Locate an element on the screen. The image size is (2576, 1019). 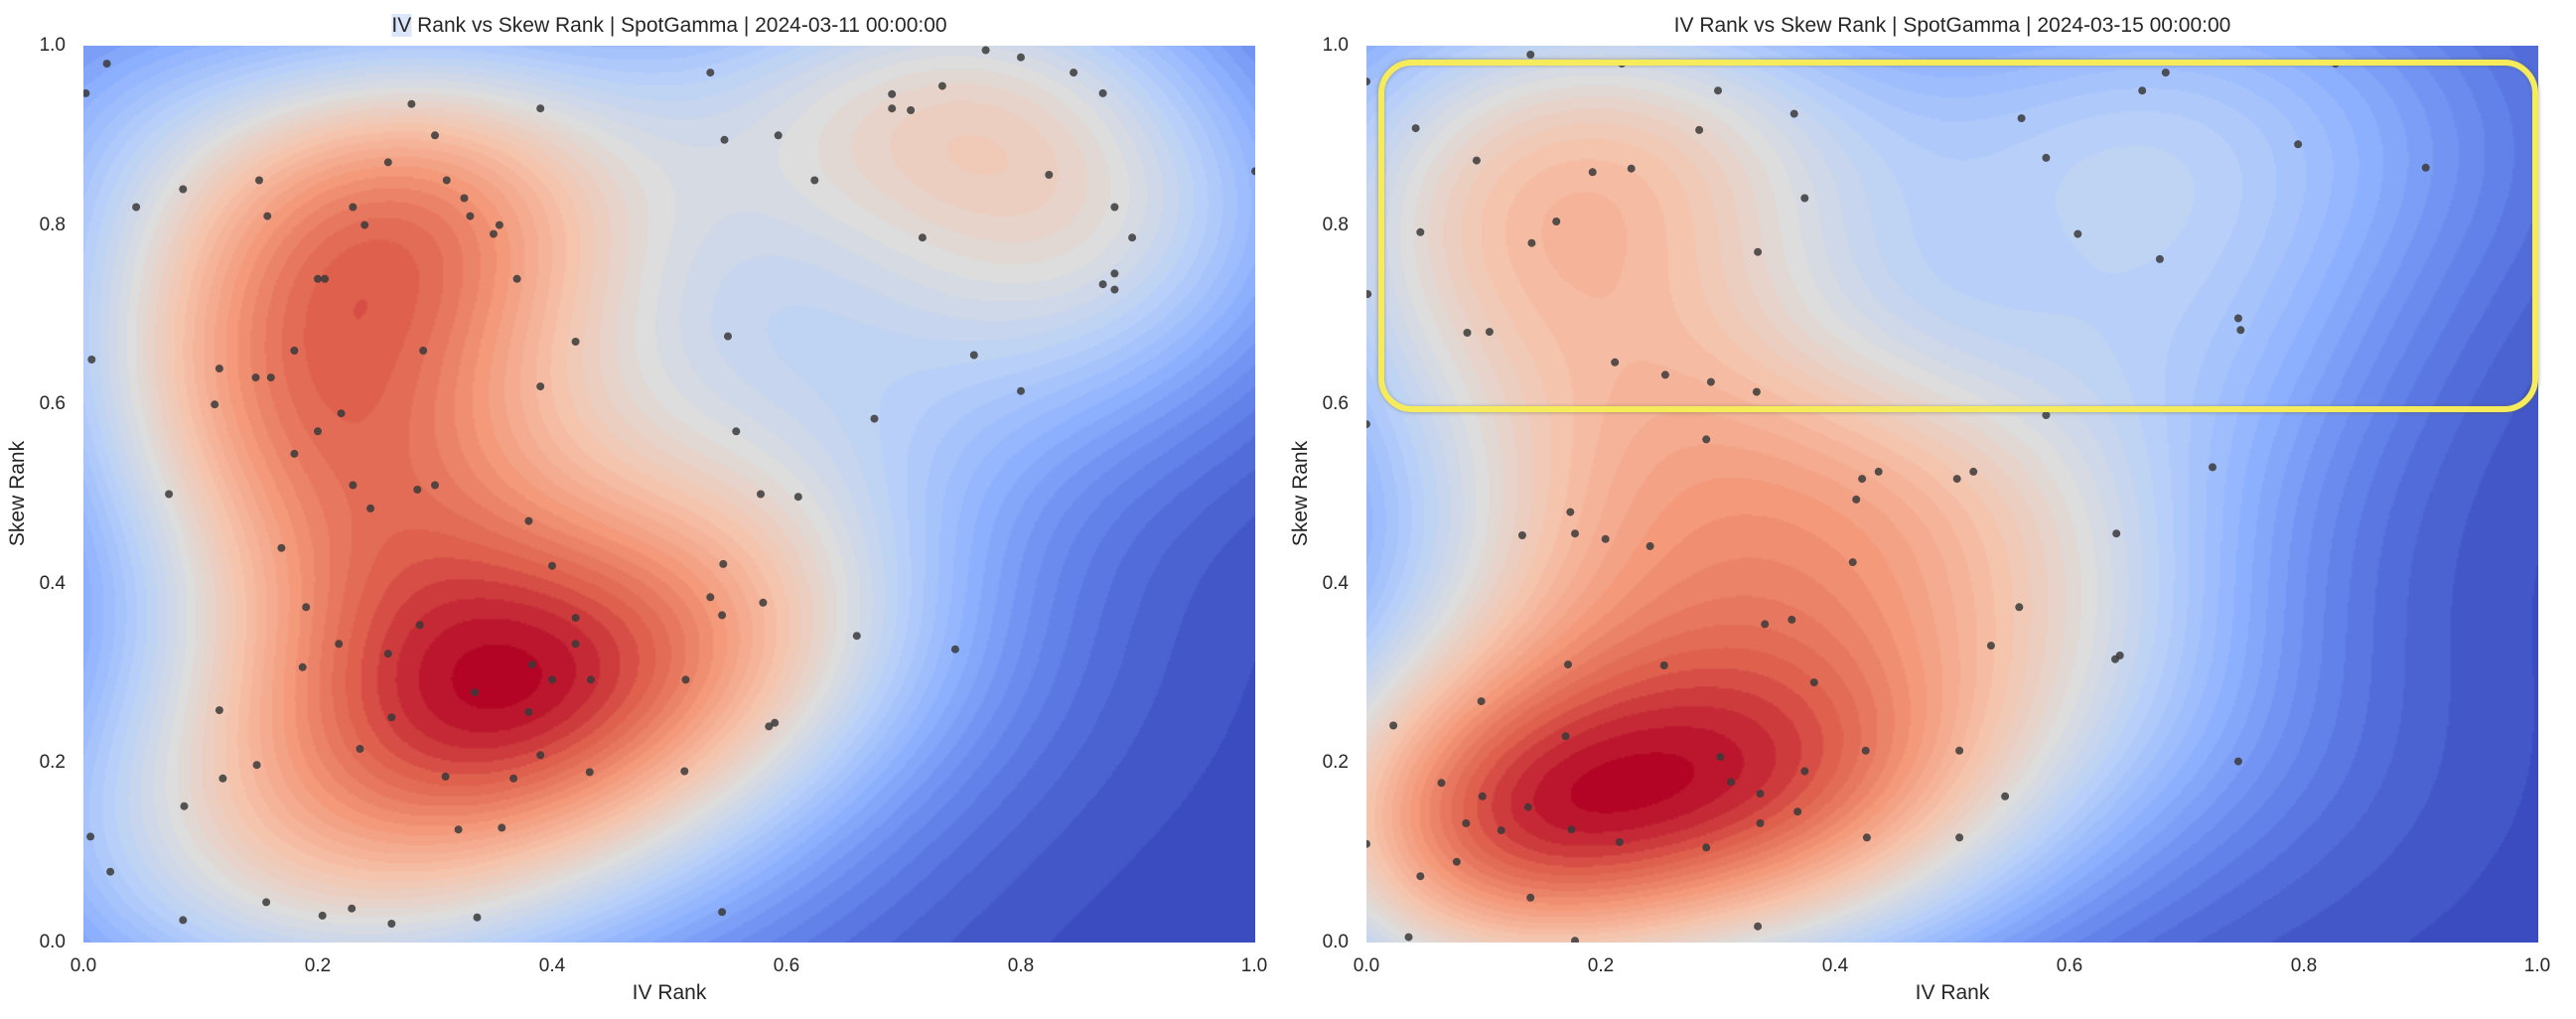
ytick-label: 0.4 is located at coordinates (52, 583).